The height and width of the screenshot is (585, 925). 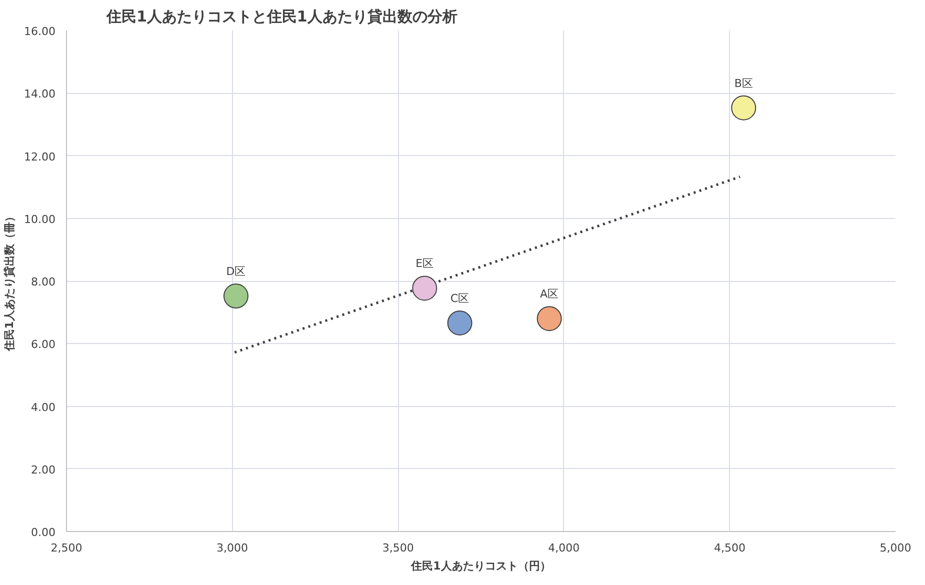 I want to click on x-tick-label: 2,500, so click(x=66, y=548).